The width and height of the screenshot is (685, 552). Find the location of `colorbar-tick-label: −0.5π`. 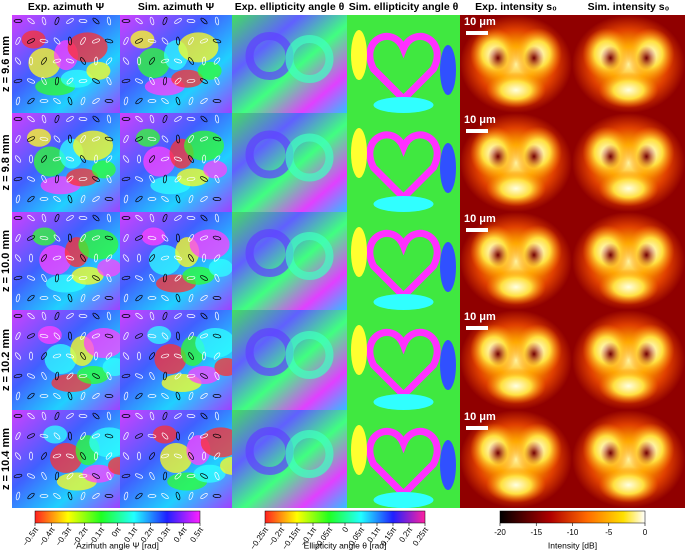

colorbar-tick-label: −0.5π is located at coordinates (31, 536).